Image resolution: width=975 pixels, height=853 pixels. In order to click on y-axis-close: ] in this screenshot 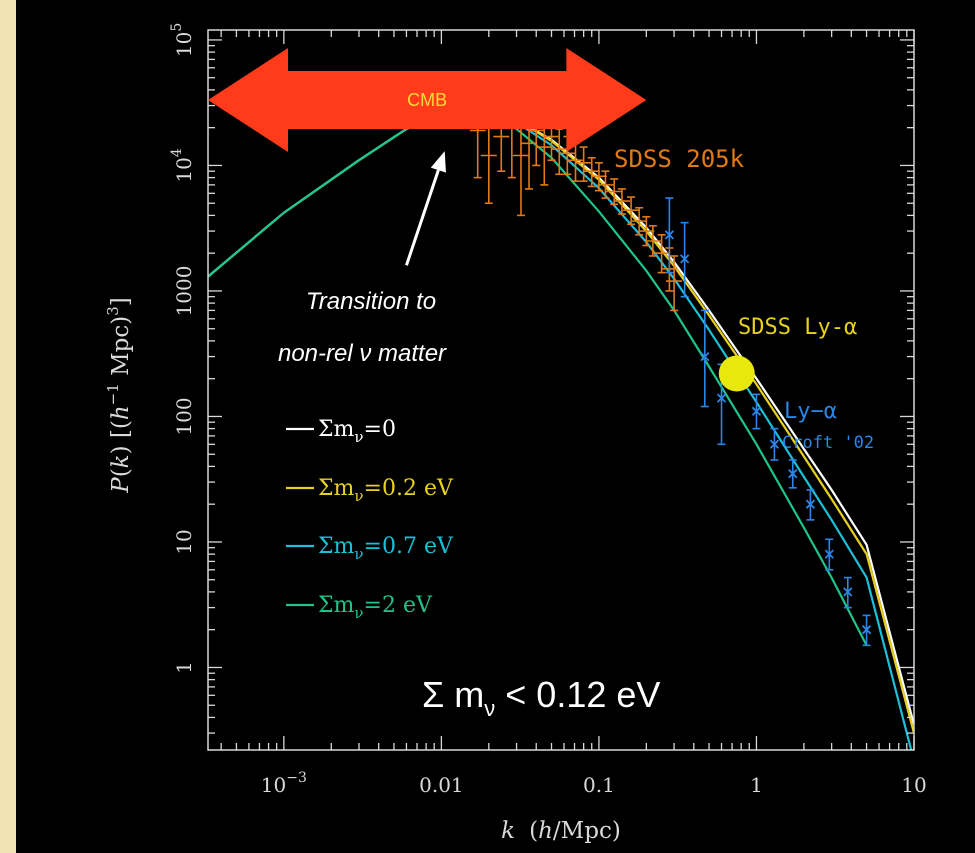, I will do `click(121, 301)`.